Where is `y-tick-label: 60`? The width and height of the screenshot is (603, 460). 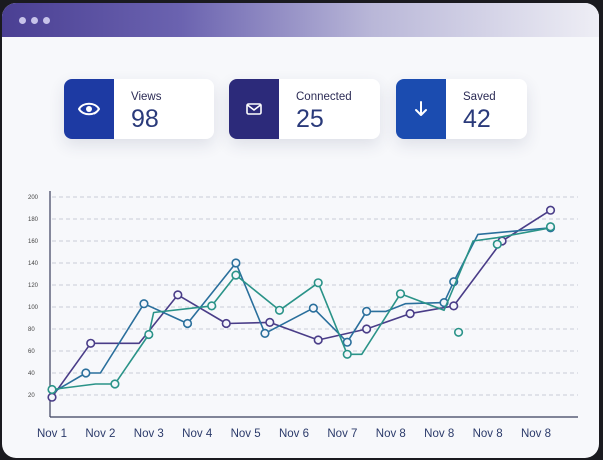 y-tick-label: 60 is located at coordinates (31, 352).